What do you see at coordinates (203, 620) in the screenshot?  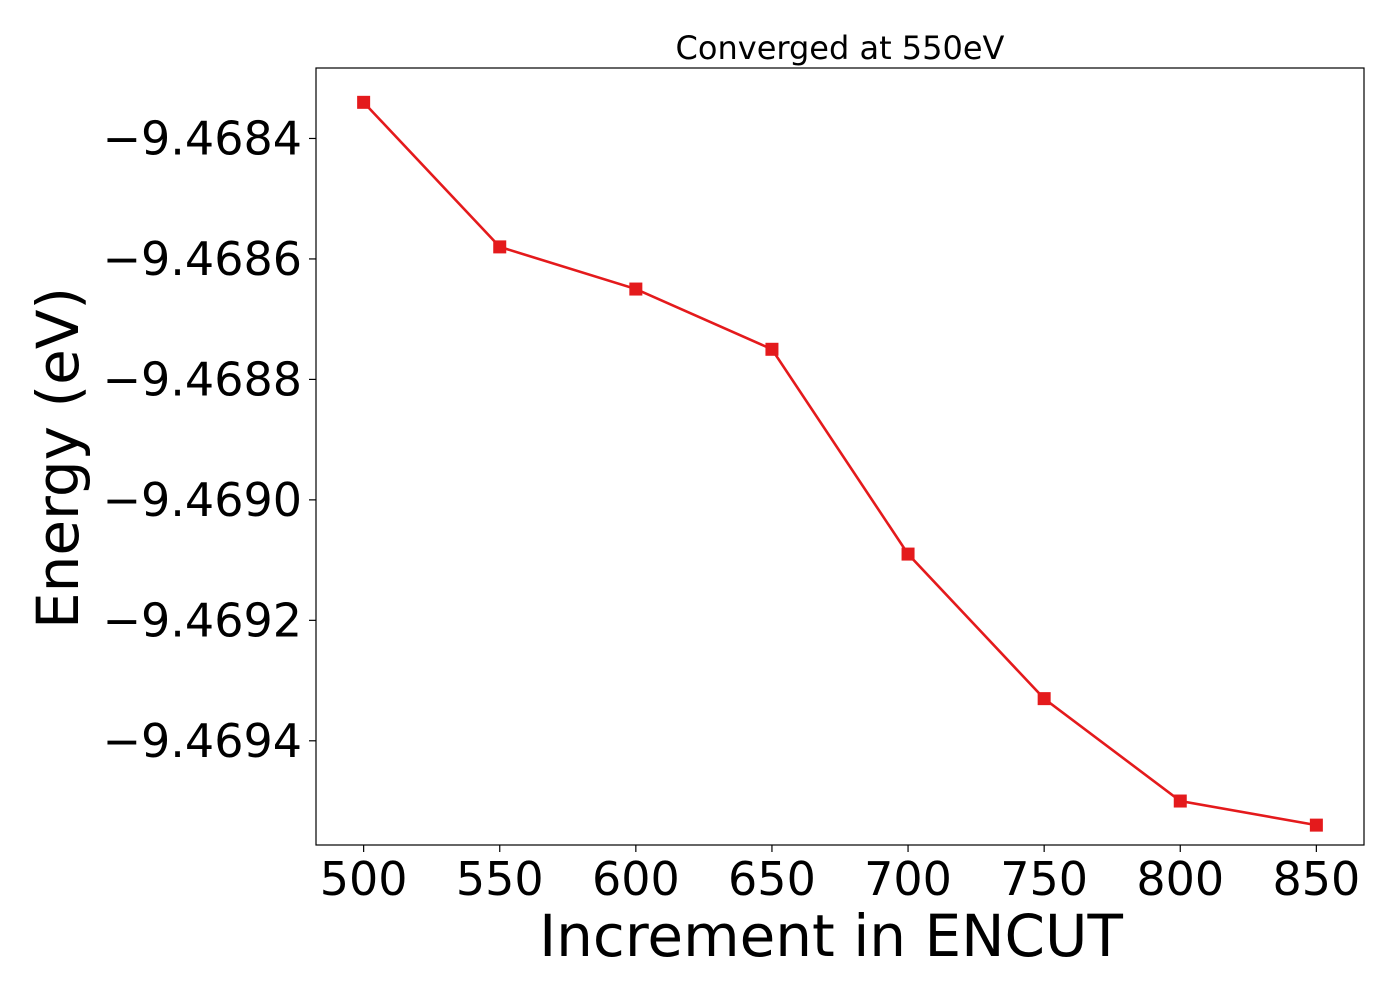 I see `y-tick-label: −9.4692` at bounding box center [203, 620].